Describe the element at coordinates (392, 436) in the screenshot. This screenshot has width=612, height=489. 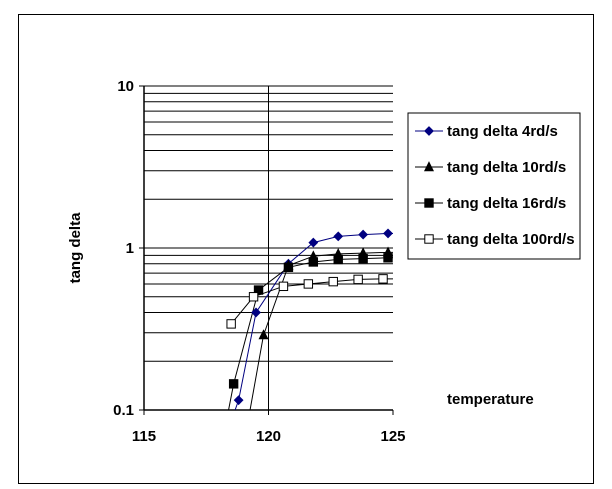
I see `x-tick-label: 125` at that location.